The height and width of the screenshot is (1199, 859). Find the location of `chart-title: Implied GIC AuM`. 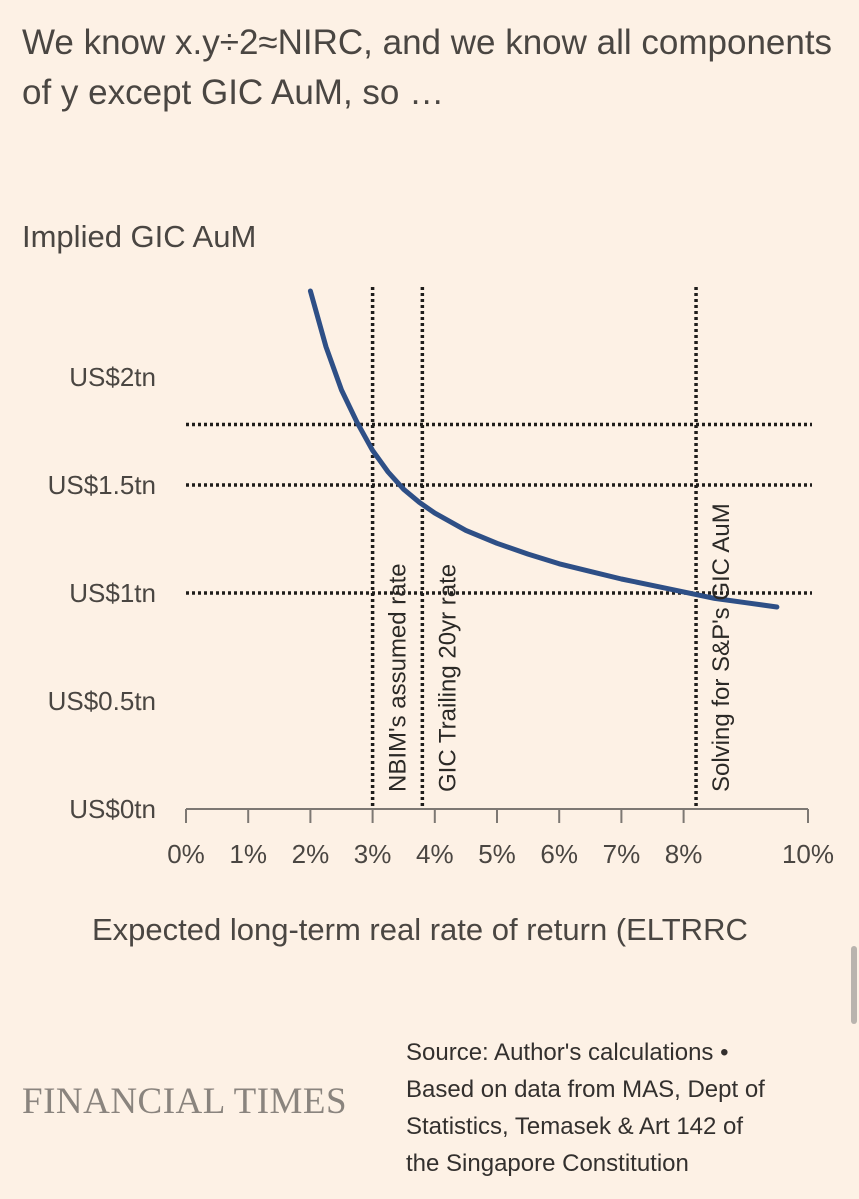

chart-title: Implied GIC AuM is located at coordinates (139, 236).